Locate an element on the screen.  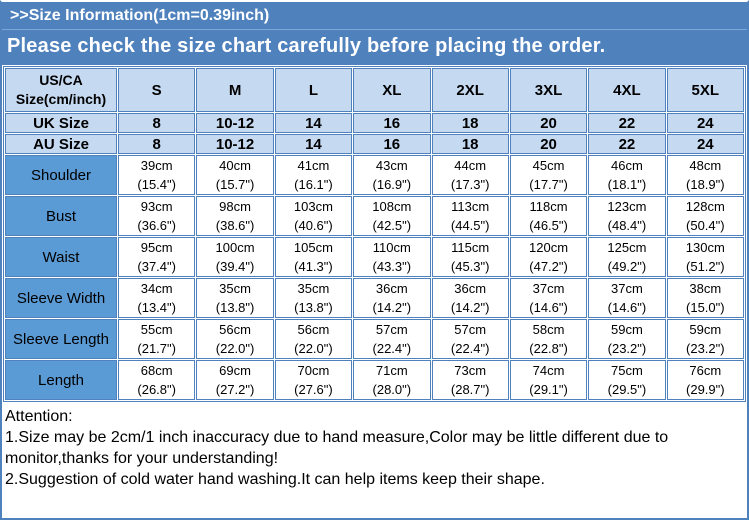
measure-cell: 123cm (48.4") is located at coordinates (627, 216).